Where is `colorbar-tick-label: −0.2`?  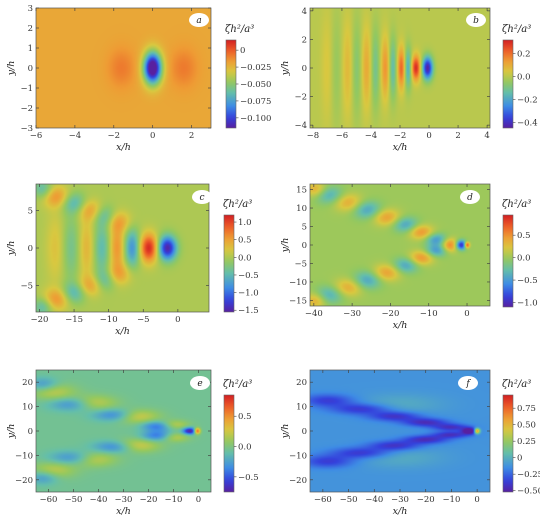 colorbar-tick-label: −0.2 is located at coordinates (527, 100).